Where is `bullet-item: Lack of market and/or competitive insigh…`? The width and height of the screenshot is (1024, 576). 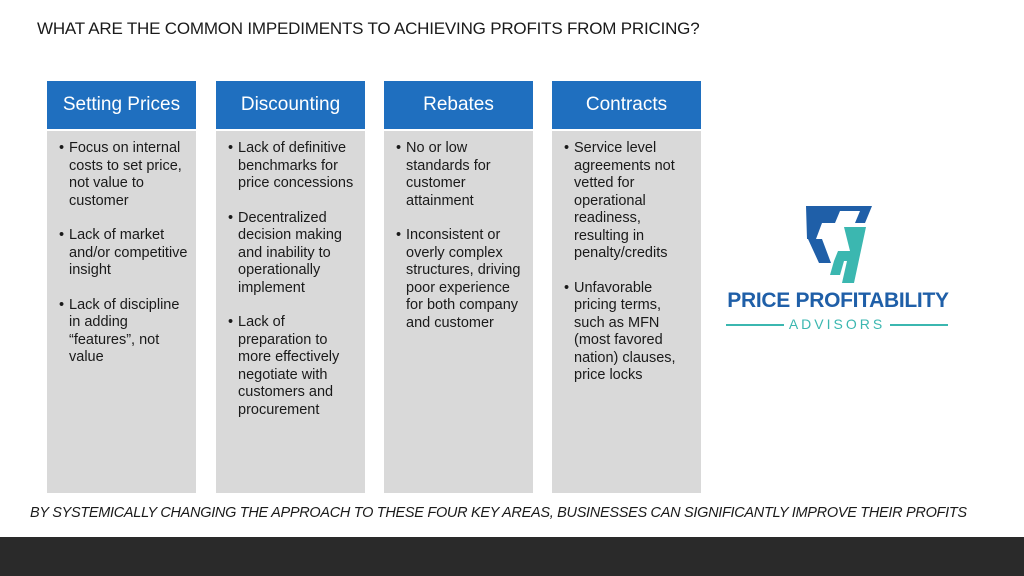
bullet-item: Lack of market and/or competitive insigh… is located at coordinates (123, 253).